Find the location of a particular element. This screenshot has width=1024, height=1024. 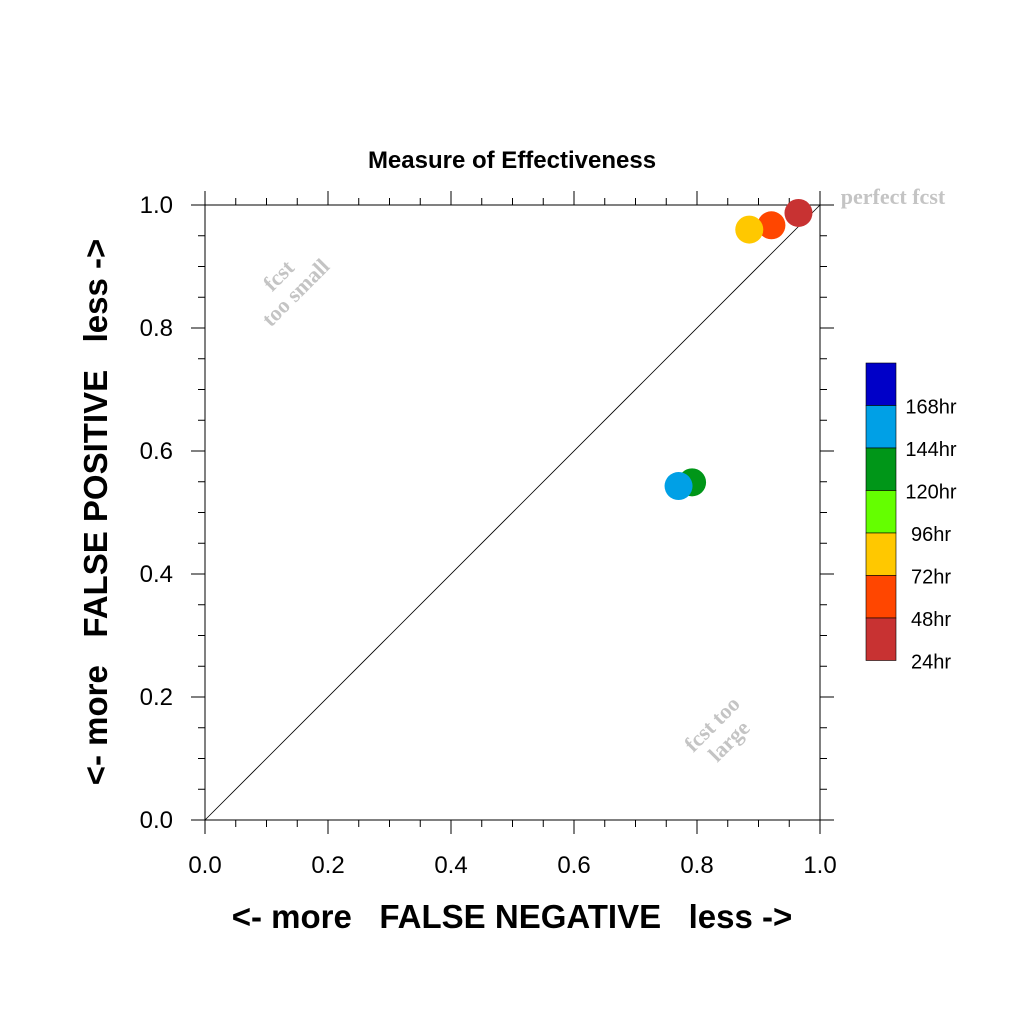

legend-swatch-24hr is located at coordinates (881, 639).